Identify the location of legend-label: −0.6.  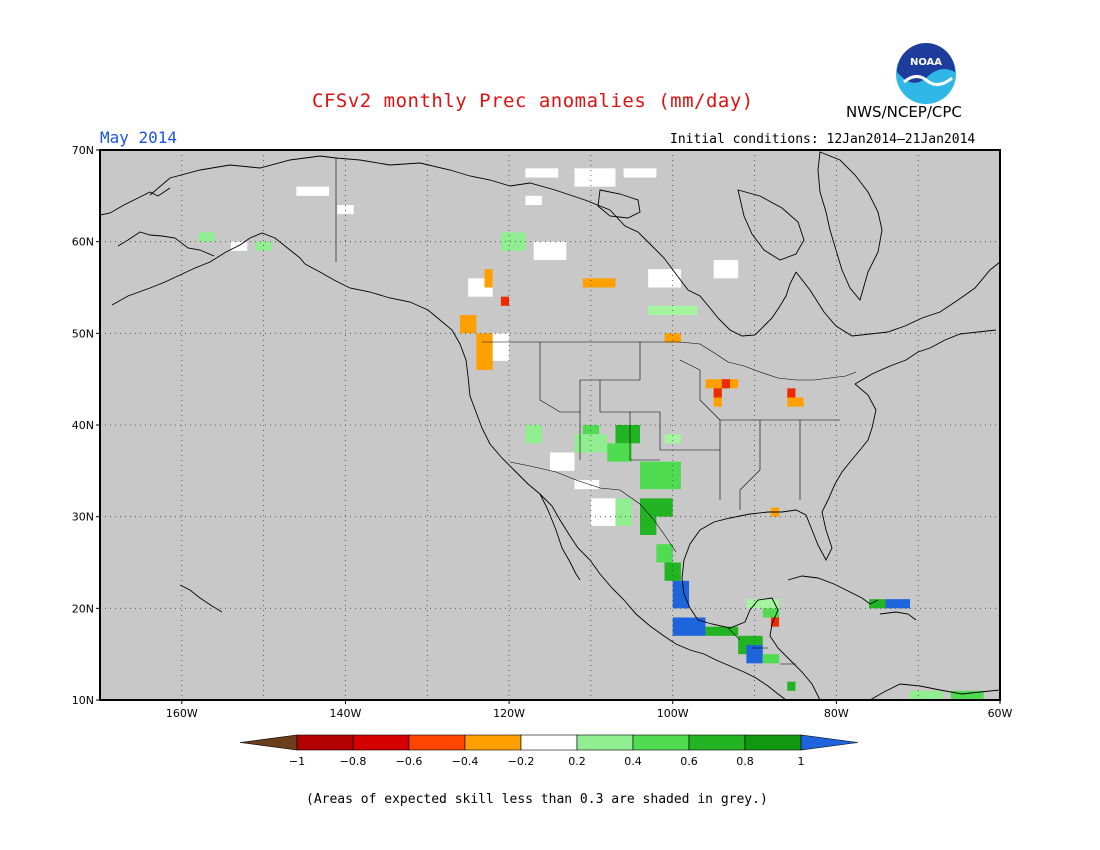
(409, 761).